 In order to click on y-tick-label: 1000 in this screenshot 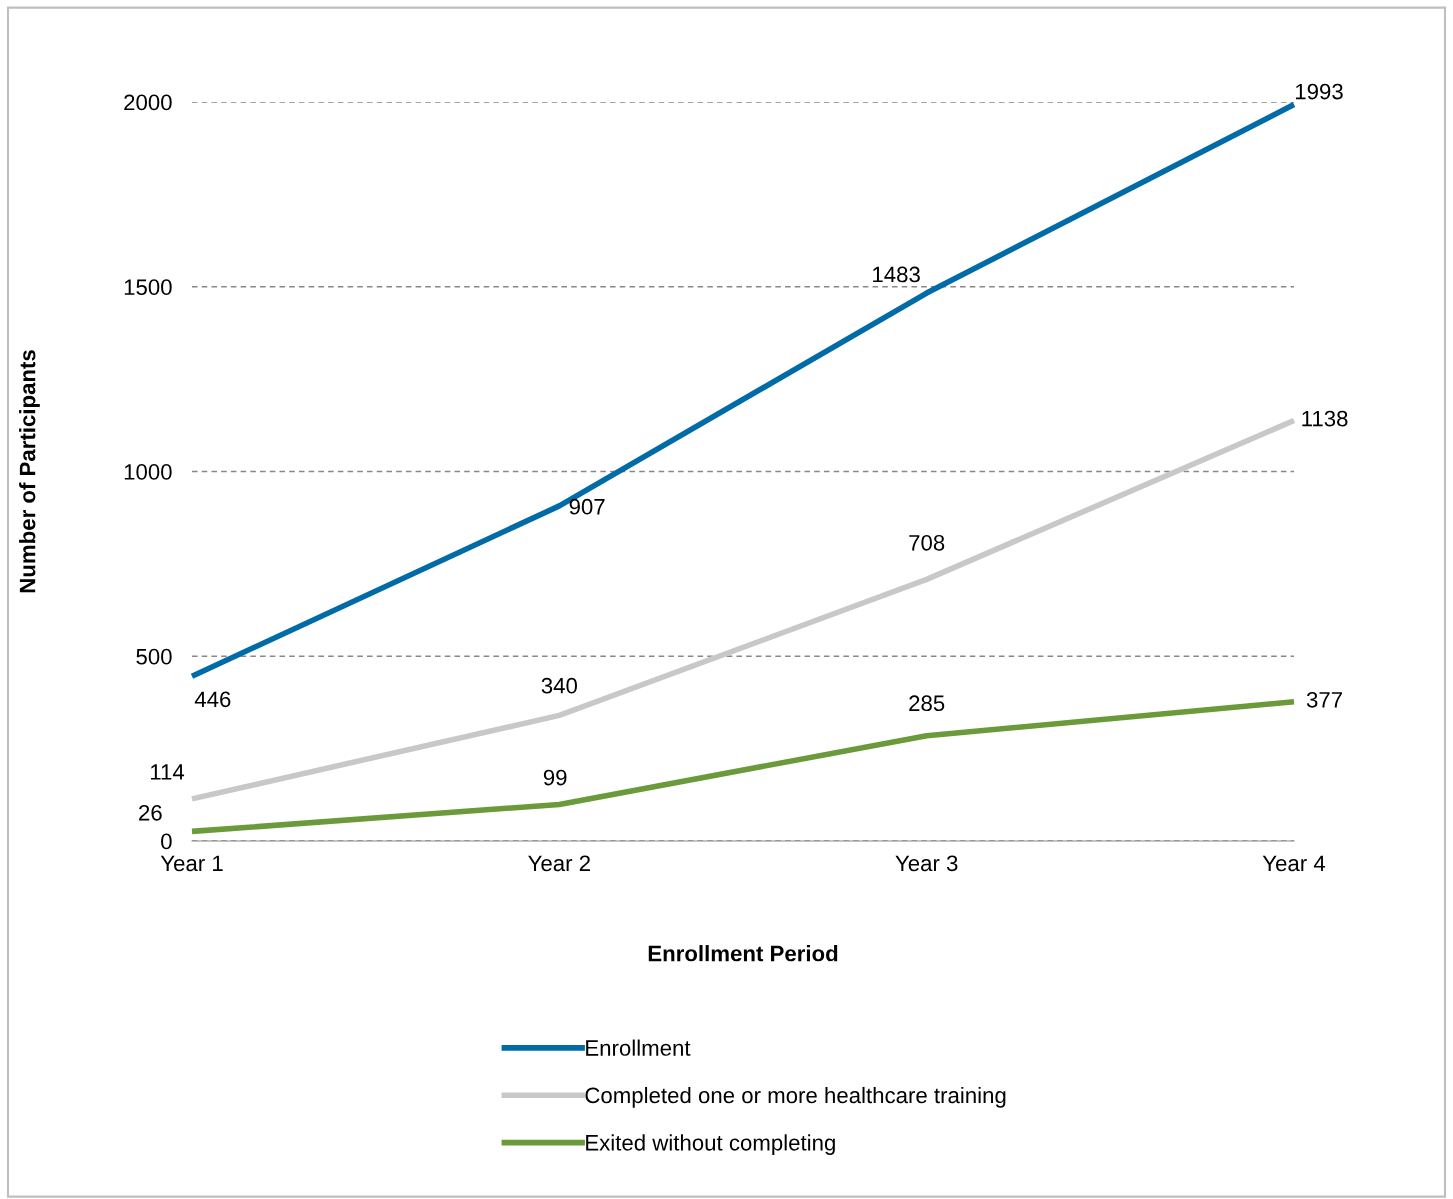, I will do `click(148, 472)`.